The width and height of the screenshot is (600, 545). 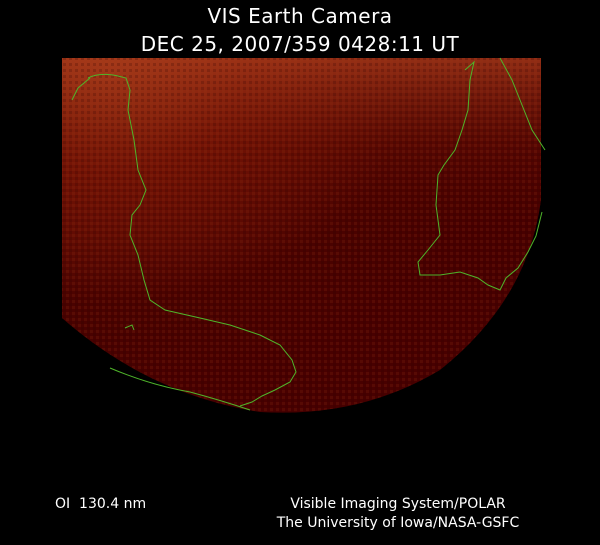 I want to click on credit-line: Visible Imaging System/POLAR, so click(x=398, y=504).